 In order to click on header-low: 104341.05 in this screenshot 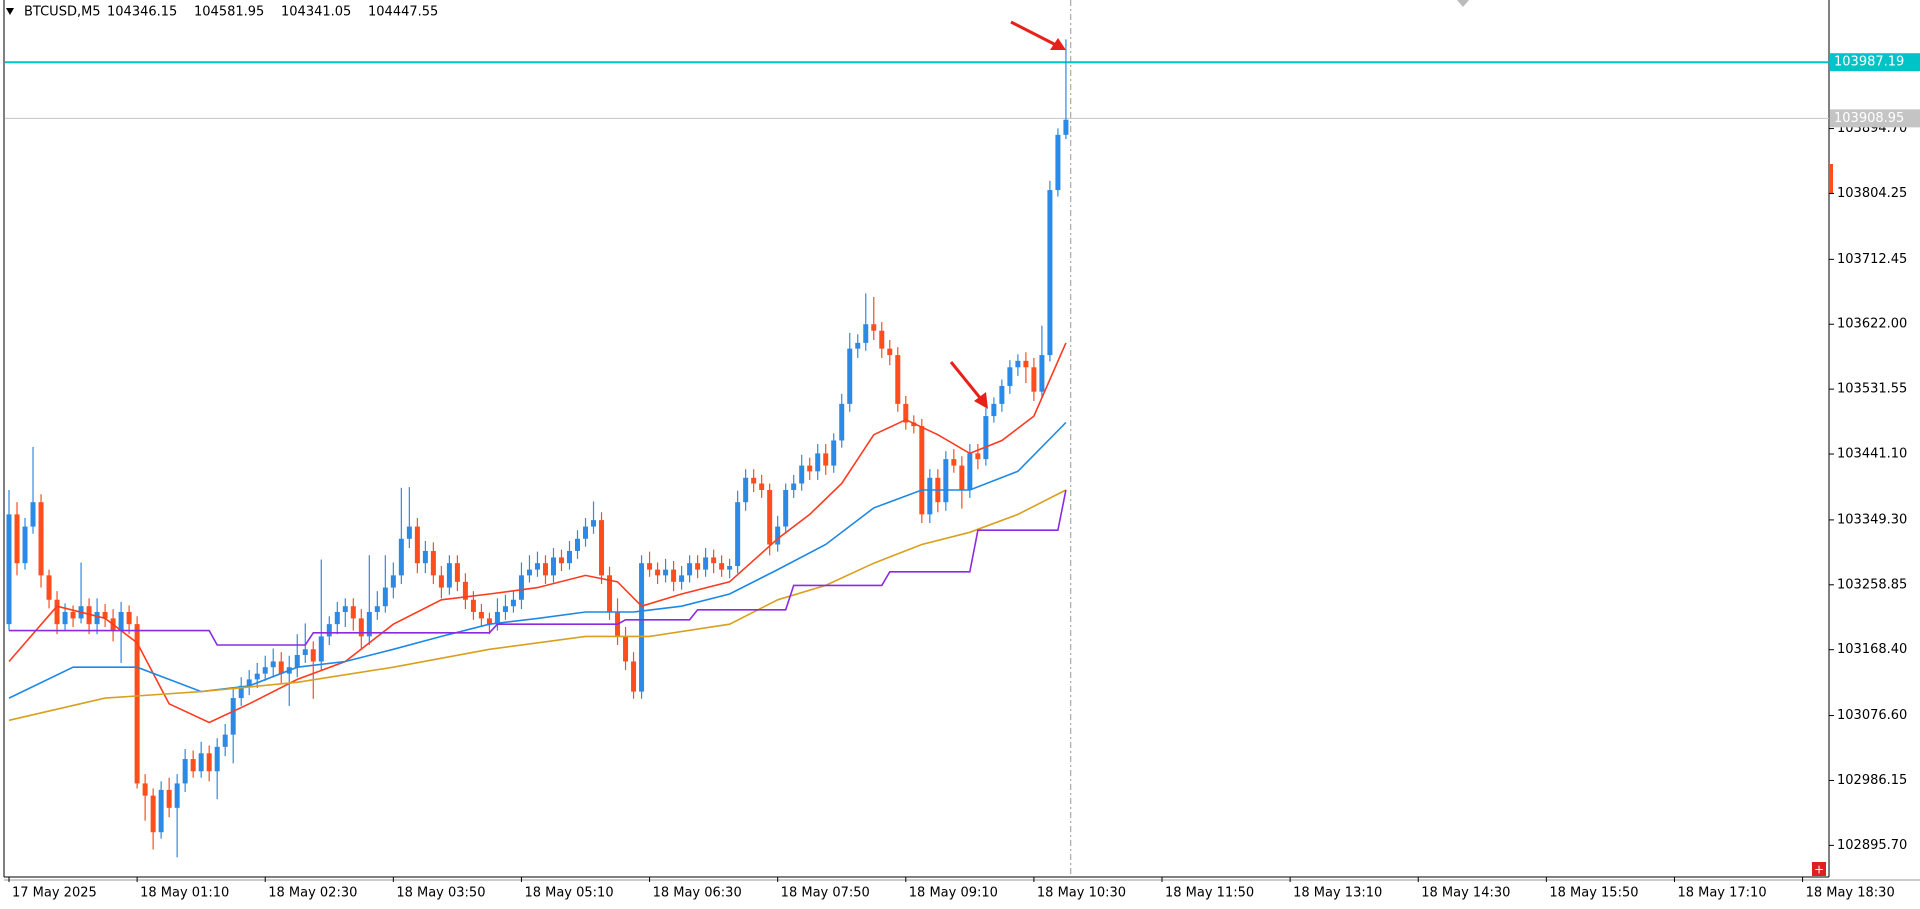, I will do `click(316, 12)`.